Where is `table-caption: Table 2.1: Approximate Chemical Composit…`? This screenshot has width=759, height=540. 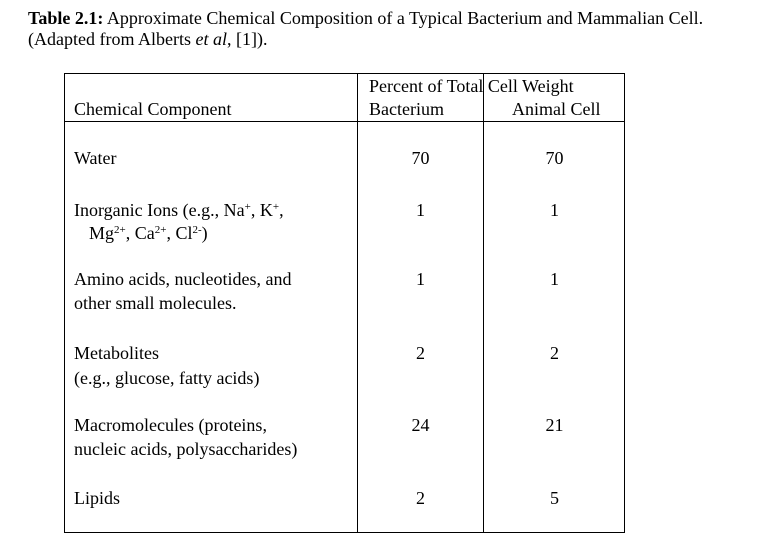
table-caption: Table 2.1: Approximate Chemical Composit… is located at coordinates (390, 29).